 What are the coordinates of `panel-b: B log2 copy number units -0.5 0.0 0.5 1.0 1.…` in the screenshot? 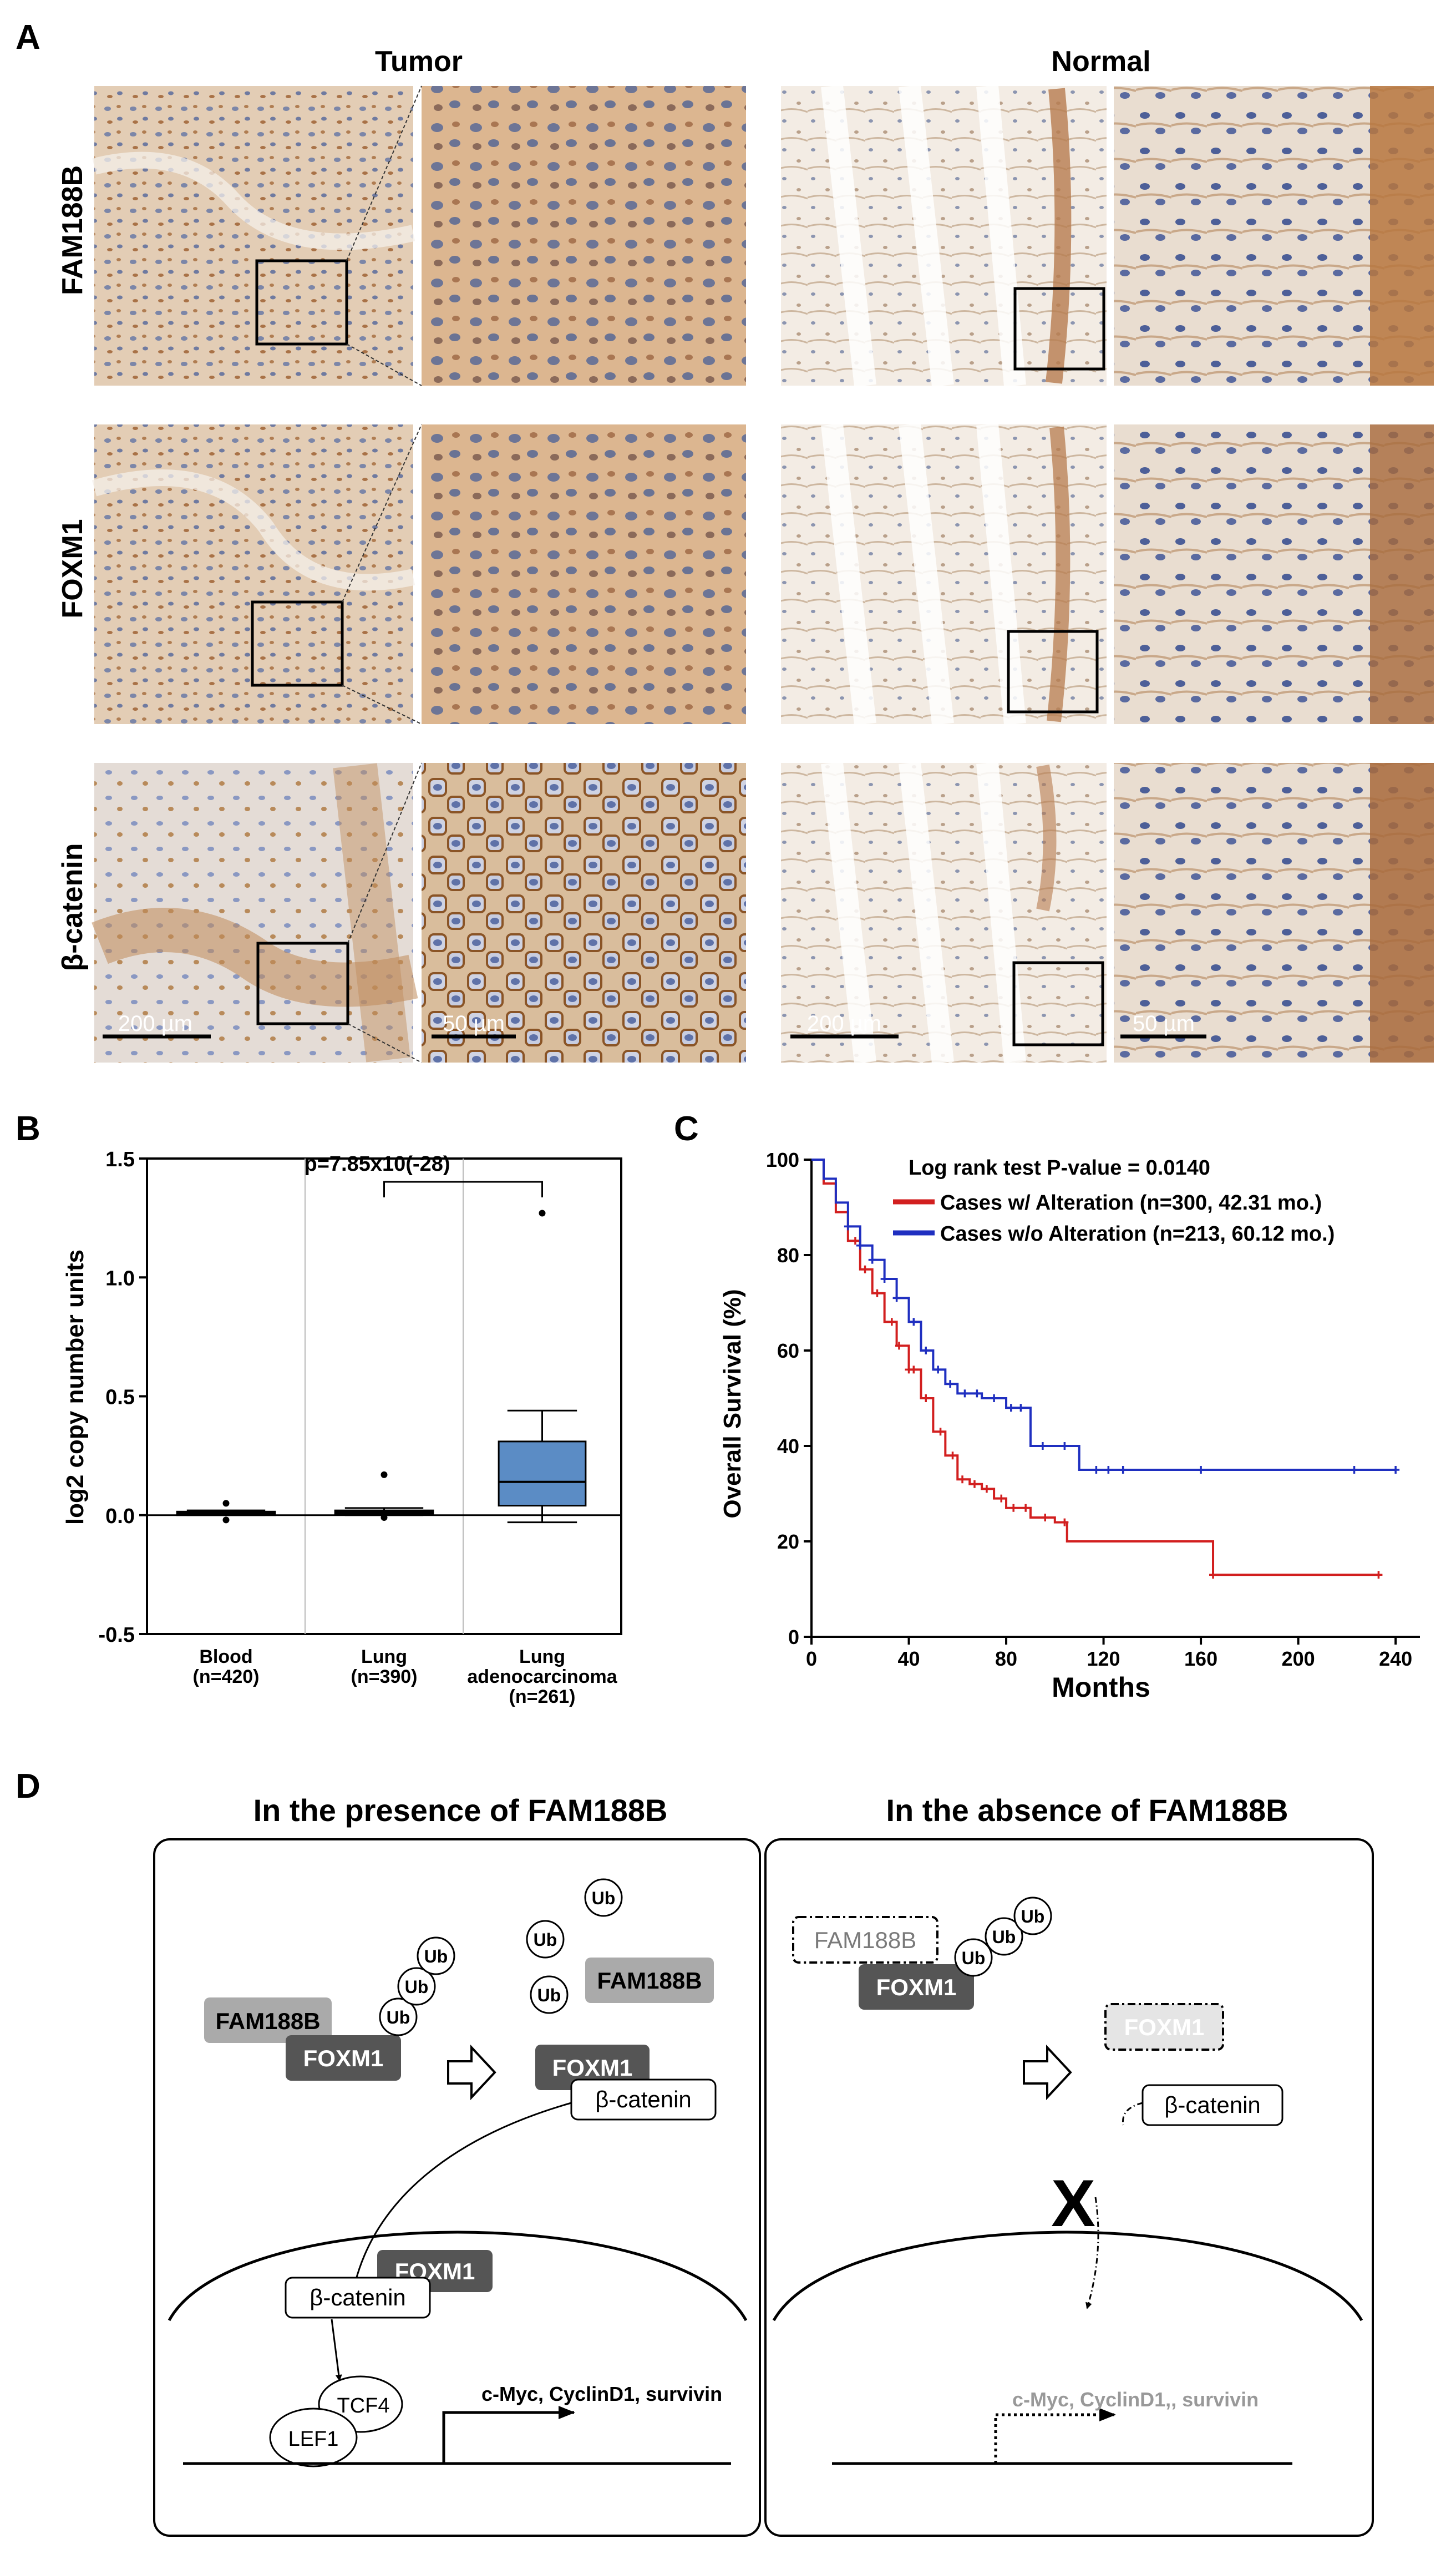 It's located at (319, 1409).